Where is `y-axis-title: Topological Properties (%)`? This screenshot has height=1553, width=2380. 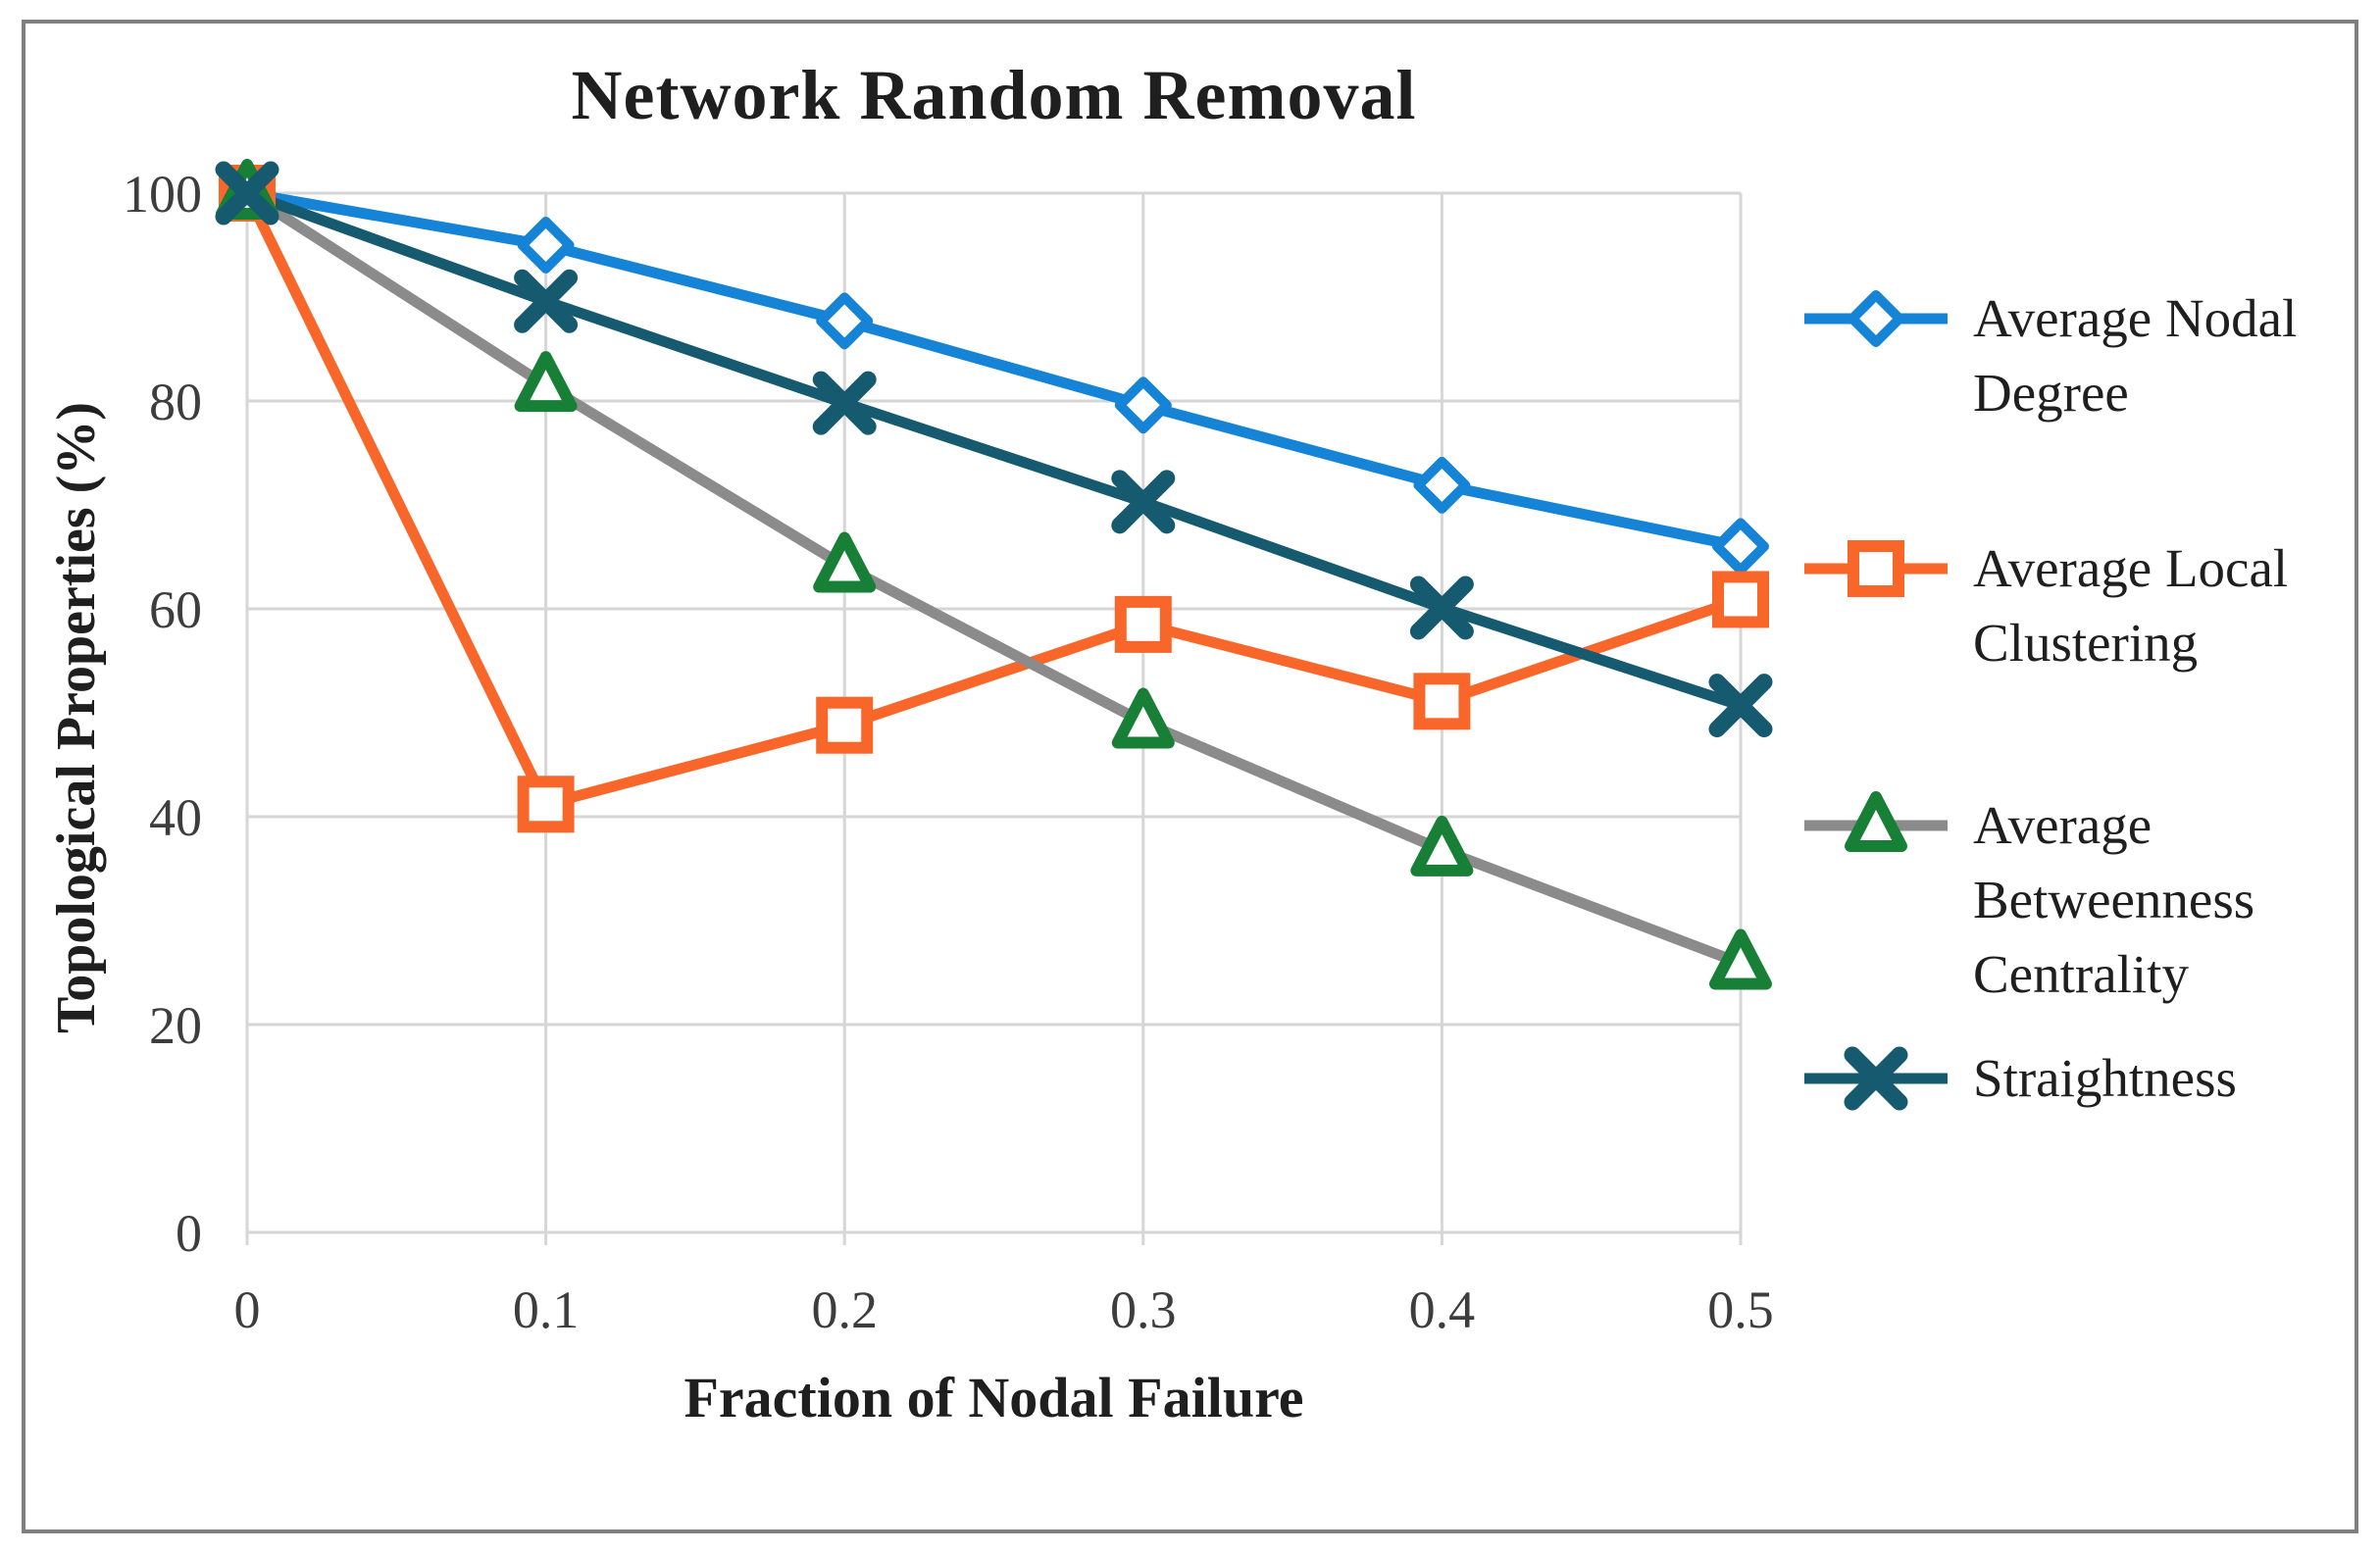
y-axis-title: Topological Properties (%) is located at coordinates (76, 717).